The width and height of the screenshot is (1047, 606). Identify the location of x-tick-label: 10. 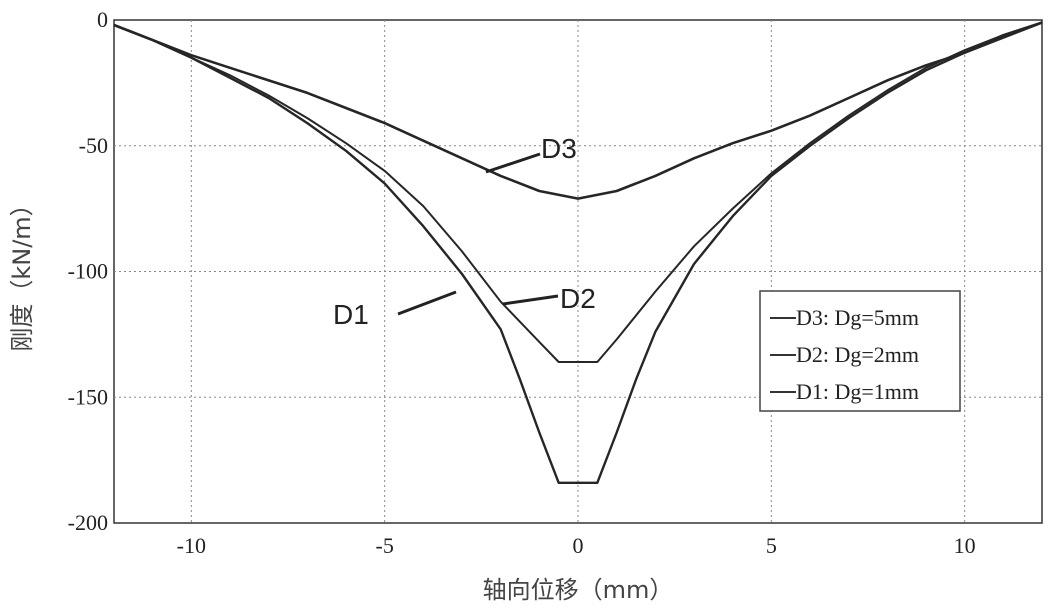
(965, 545).